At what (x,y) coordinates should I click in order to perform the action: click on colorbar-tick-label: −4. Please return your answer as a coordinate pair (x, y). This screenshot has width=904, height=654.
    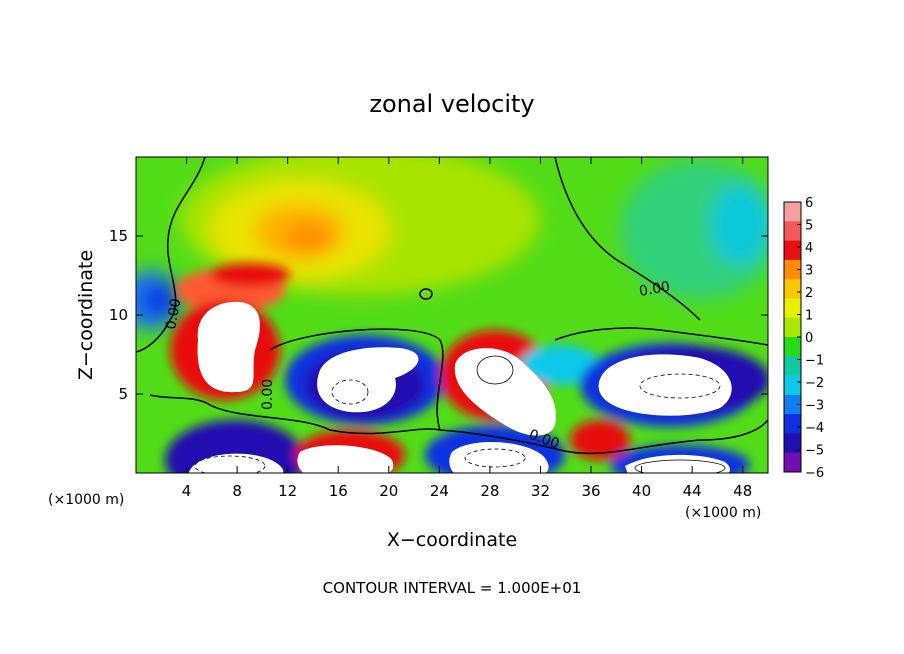
    Looking at the image, I should click on (814, 428).